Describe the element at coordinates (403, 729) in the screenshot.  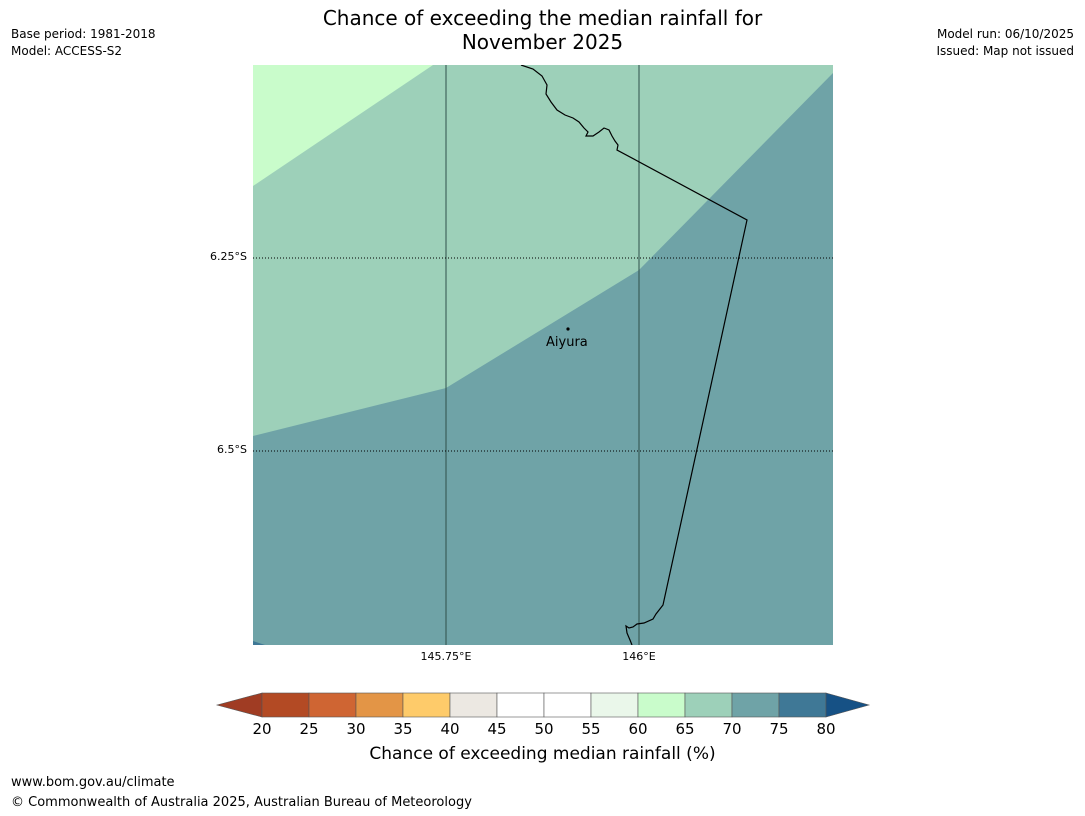
I see `colorbar-tick-35: 35` at that location.